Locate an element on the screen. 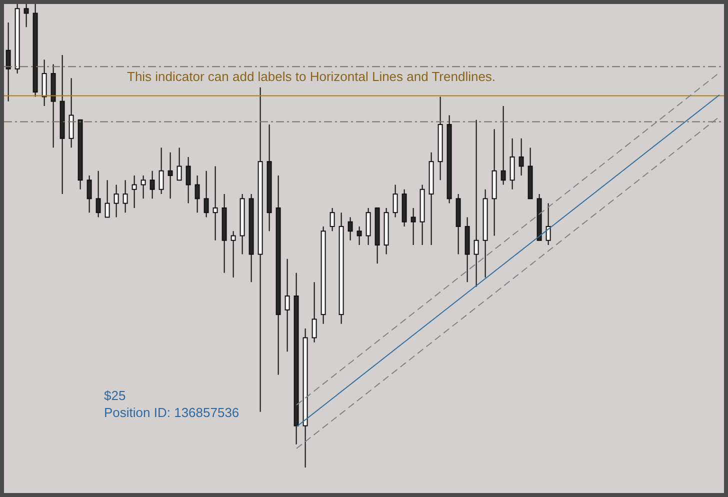 The width and height of the screenshot is (728, 497). annotation: $25 is located at coordinates (115, 395).